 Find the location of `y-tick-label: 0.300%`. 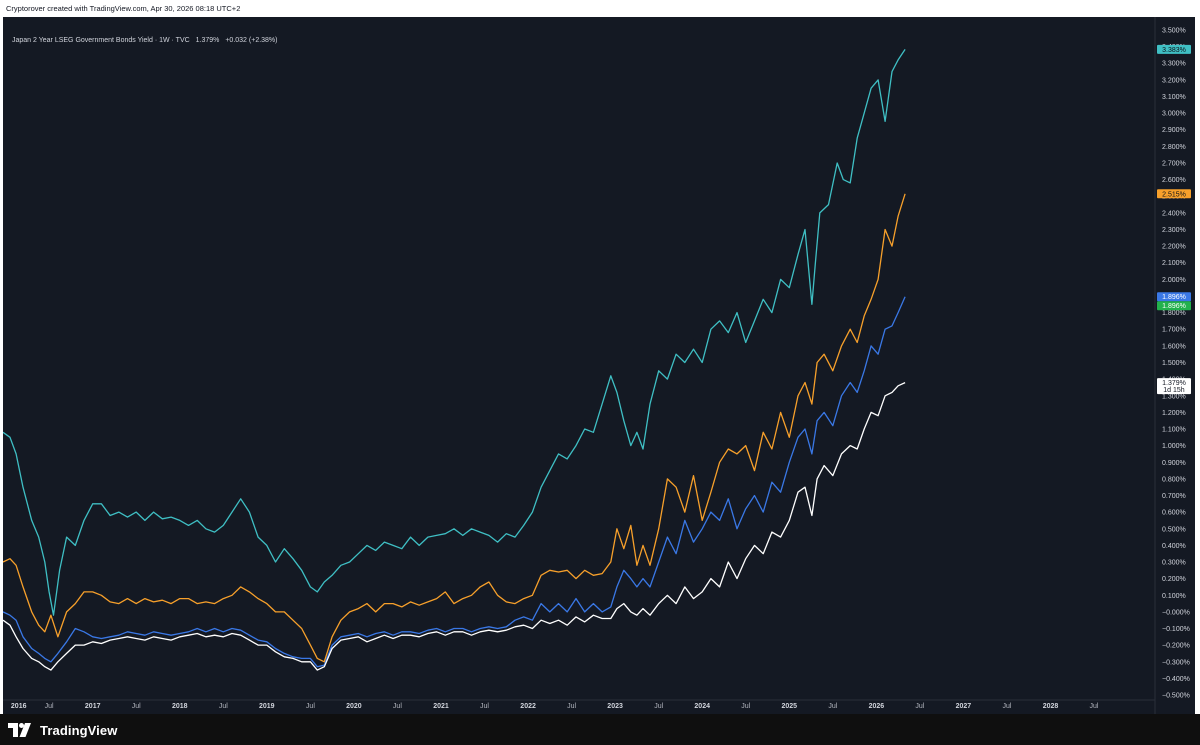

y-tick-label: 0.300% is located at coordinates (1174, 563).